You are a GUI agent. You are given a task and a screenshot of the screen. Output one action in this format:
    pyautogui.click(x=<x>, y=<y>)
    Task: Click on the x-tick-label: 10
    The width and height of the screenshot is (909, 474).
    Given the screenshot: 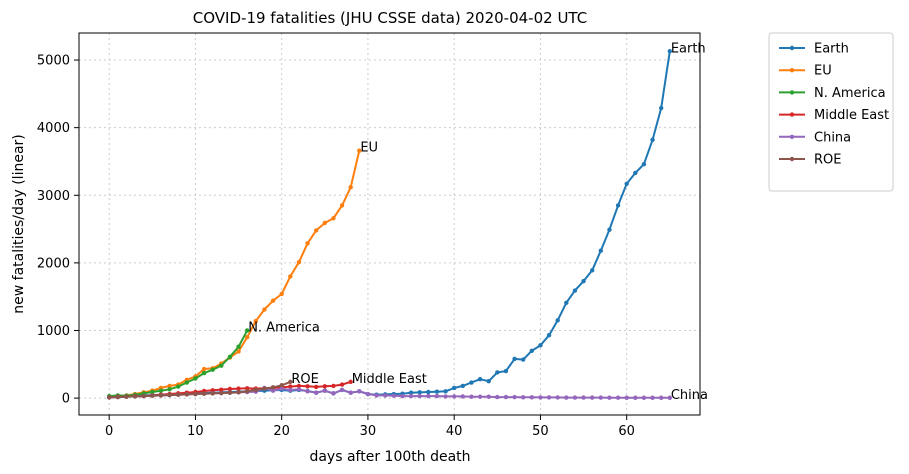 What is the action you would take?
    pyautogui.click(x=195, y=431)
    